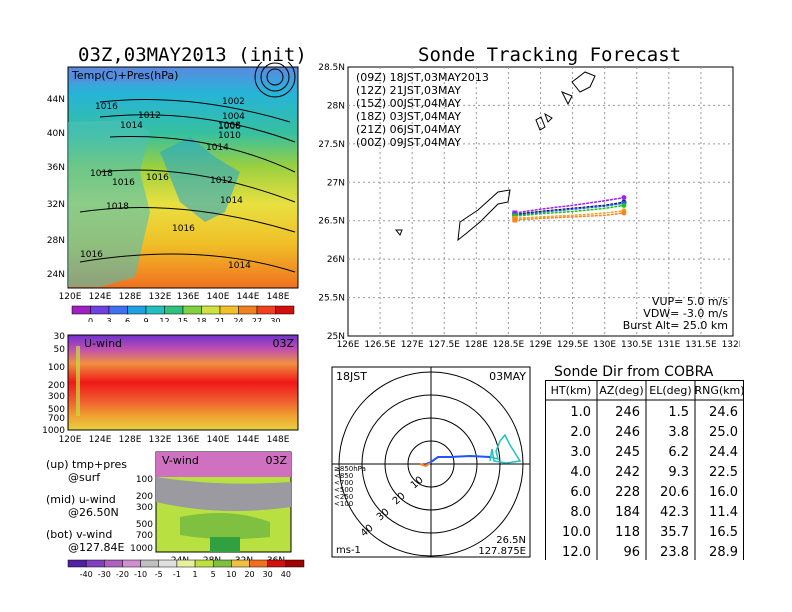 The height and width of the screenshot is (612, 792). Describe the element at coordinates (331, 145) in the screenshot. I see `lat-tick: 27.5N` at that location.